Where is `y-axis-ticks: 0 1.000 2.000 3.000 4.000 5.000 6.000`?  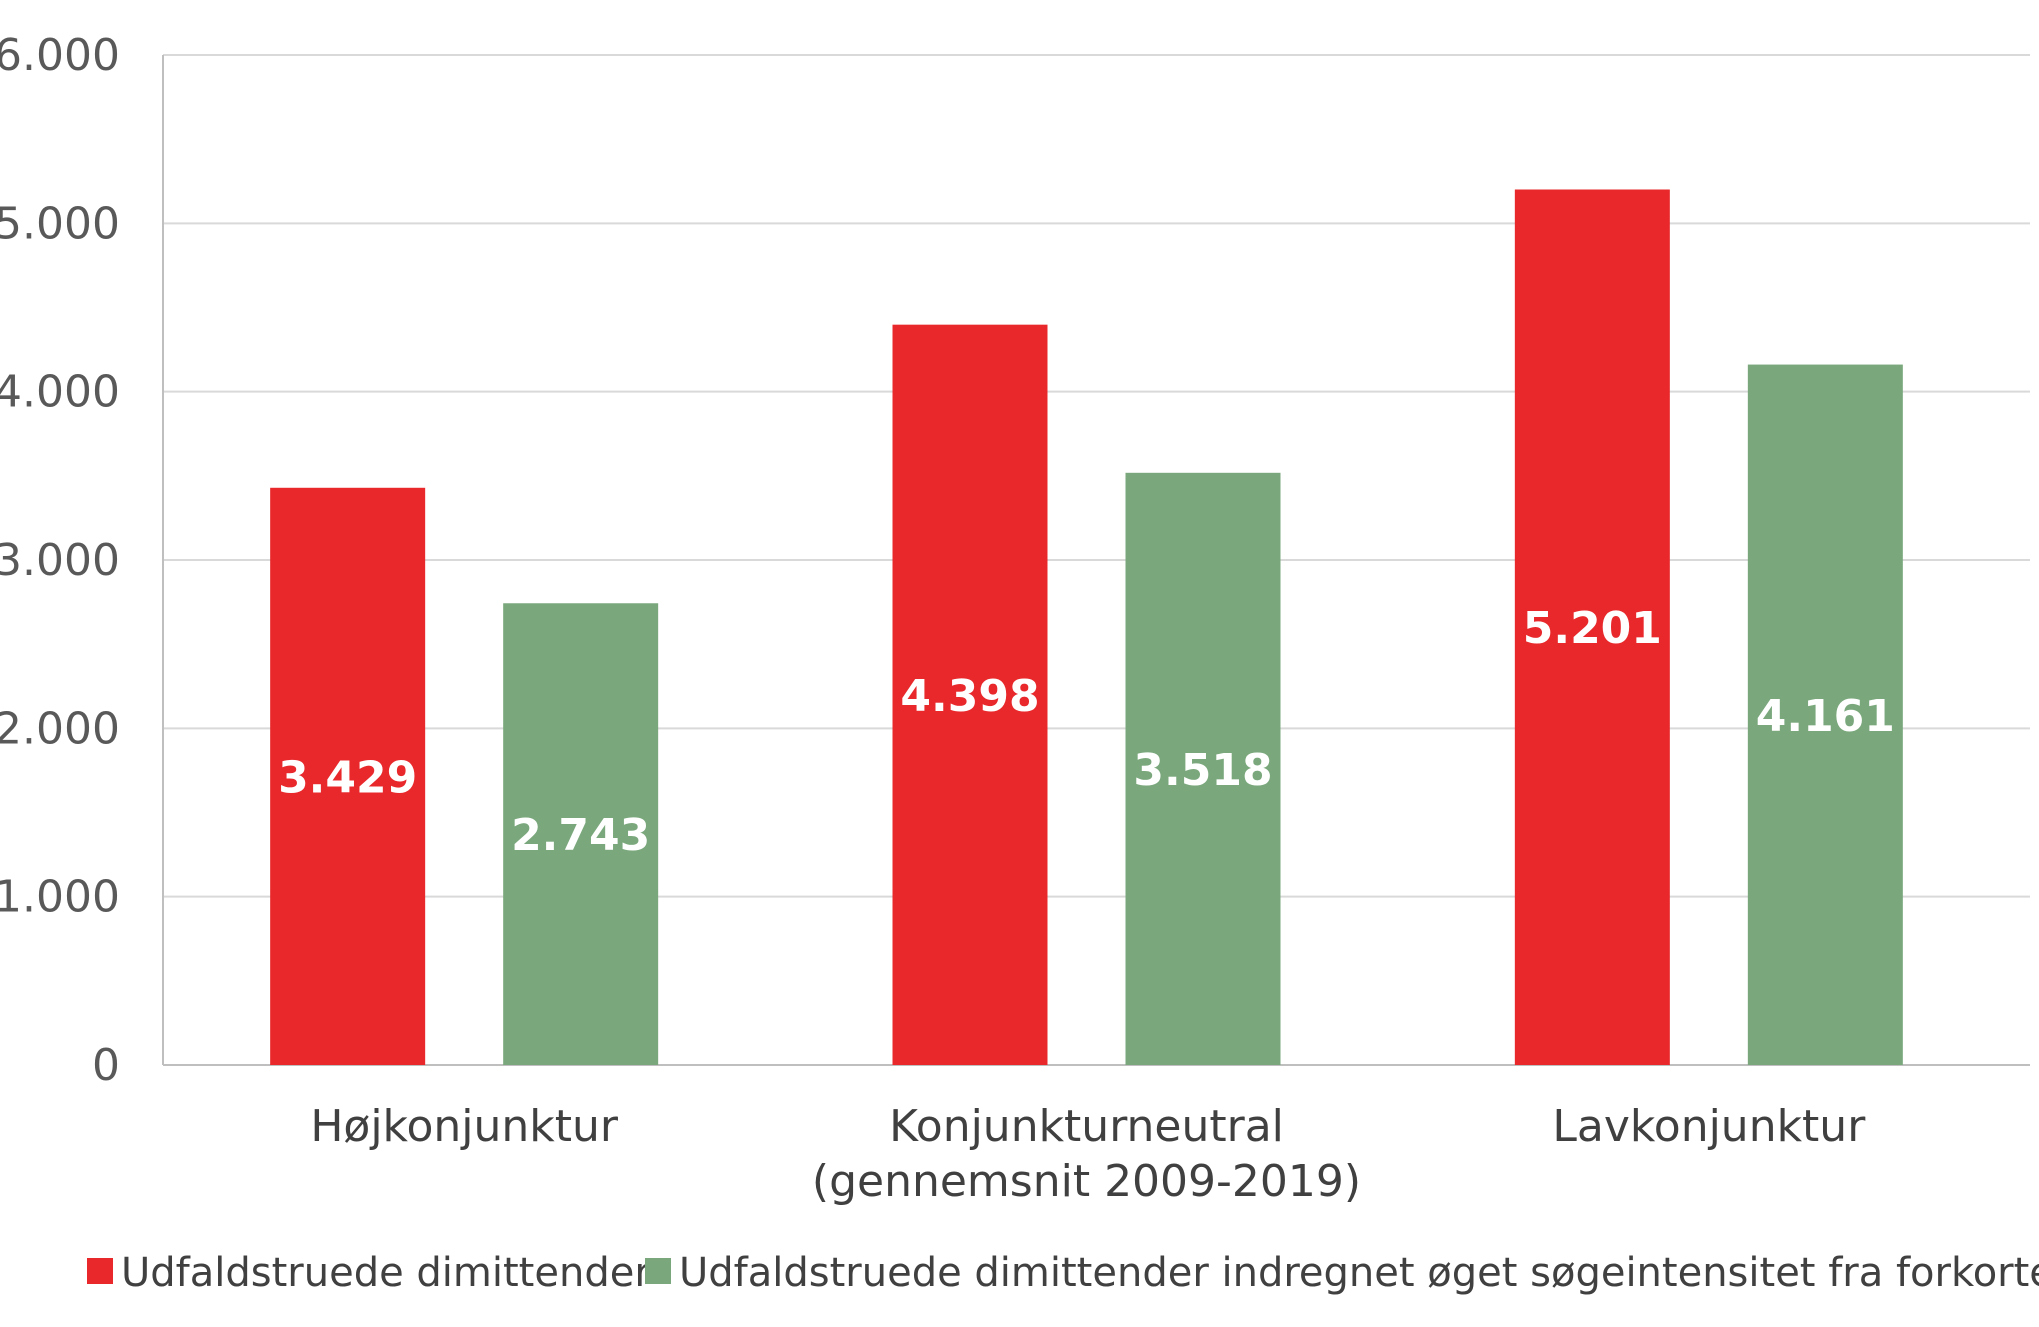
y-axis-ticks: 0 1.000 2.000 3.000 4.000 5.000 6.000 is located at coordinates (60, 560).